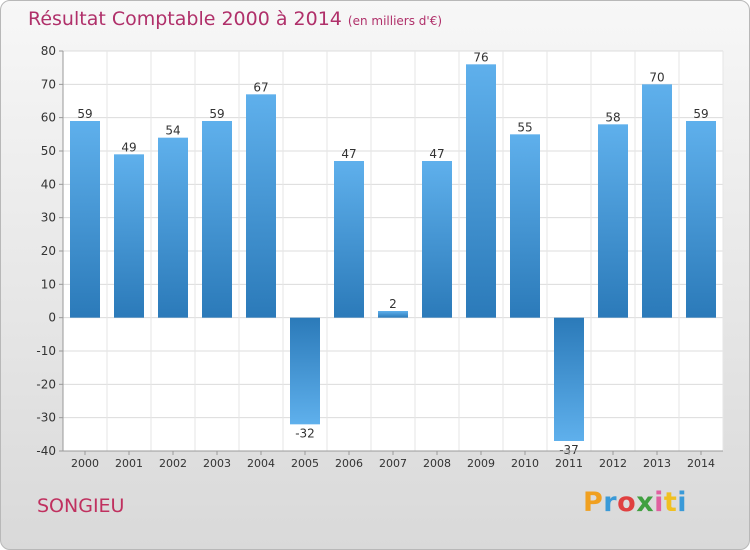 This screenshot has height=550, width=750. I want to click on data-label: 58, so click(612, 117).